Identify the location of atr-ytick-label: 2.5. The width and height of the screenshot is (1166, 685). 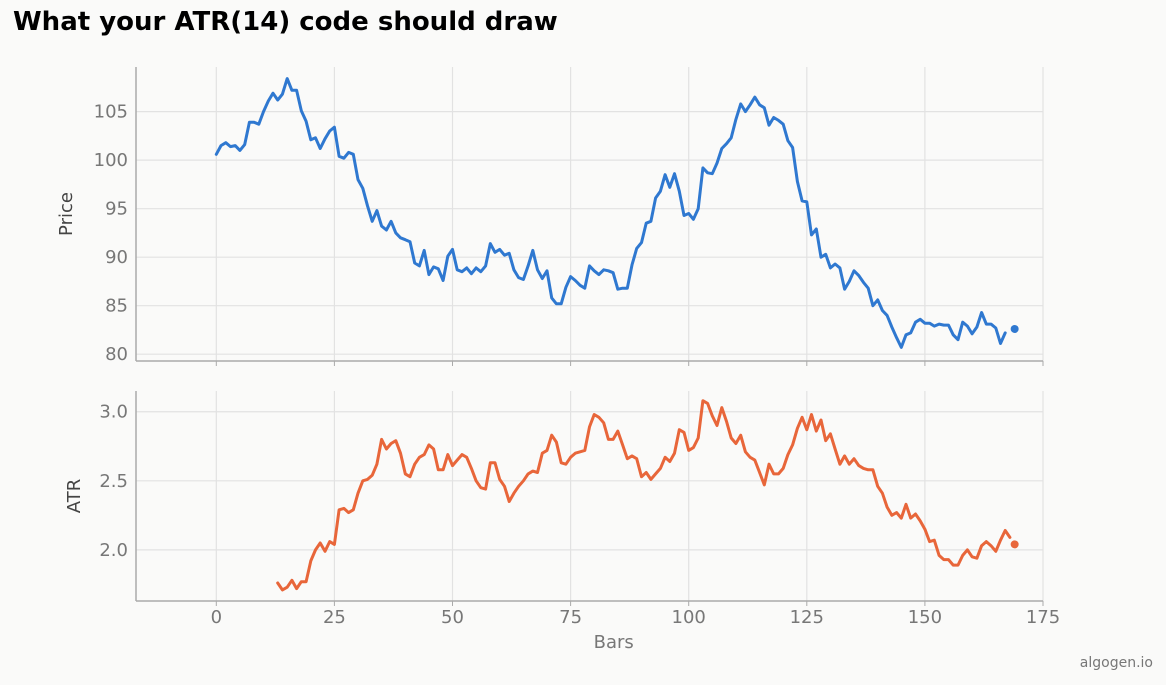
(113, 481).